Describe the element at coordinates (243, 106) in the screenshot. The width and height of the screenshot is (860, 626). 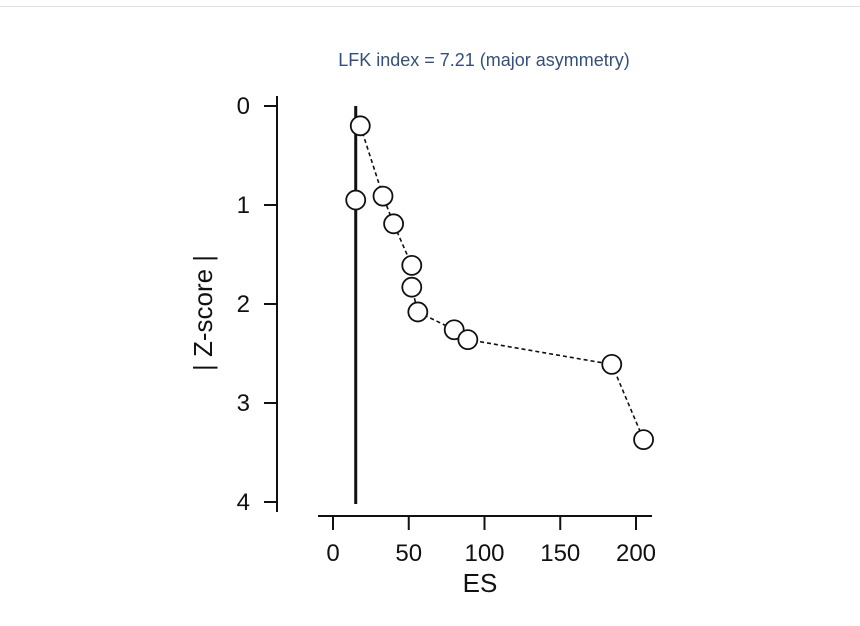
I see `y-tick-label: 0` at that location.